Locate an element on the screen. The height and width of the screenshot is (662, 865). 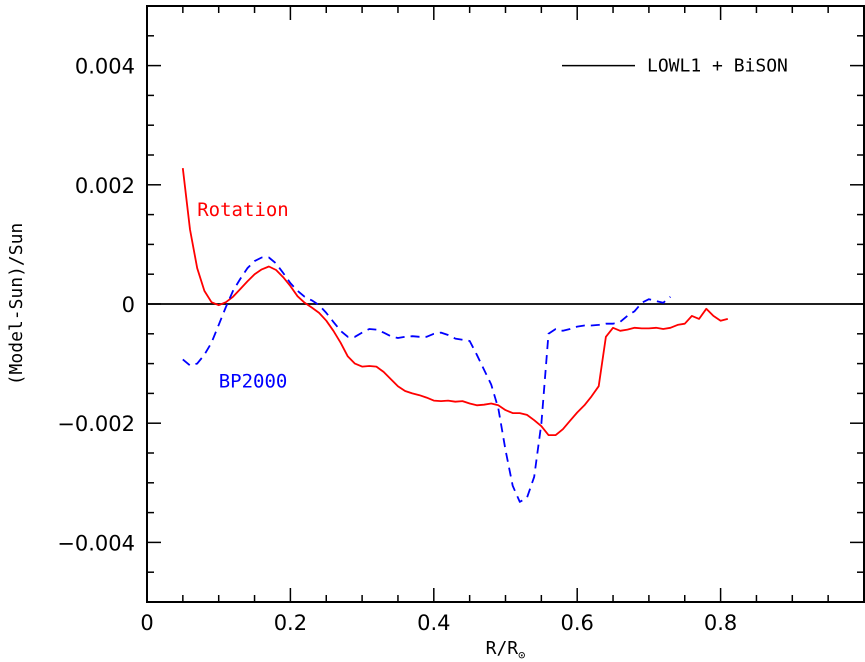
y-tick-label: 0.004 is located at coordinates (105, 67).